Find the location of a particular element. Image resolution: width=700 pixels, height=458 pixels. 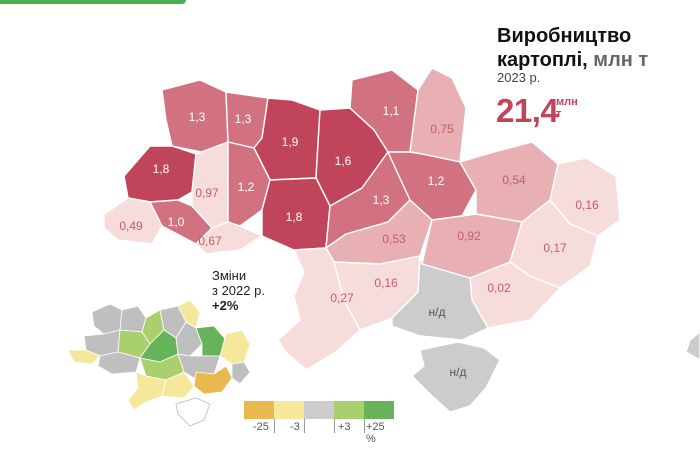

legend-tick: +3 is located at coordinates (344, 427).